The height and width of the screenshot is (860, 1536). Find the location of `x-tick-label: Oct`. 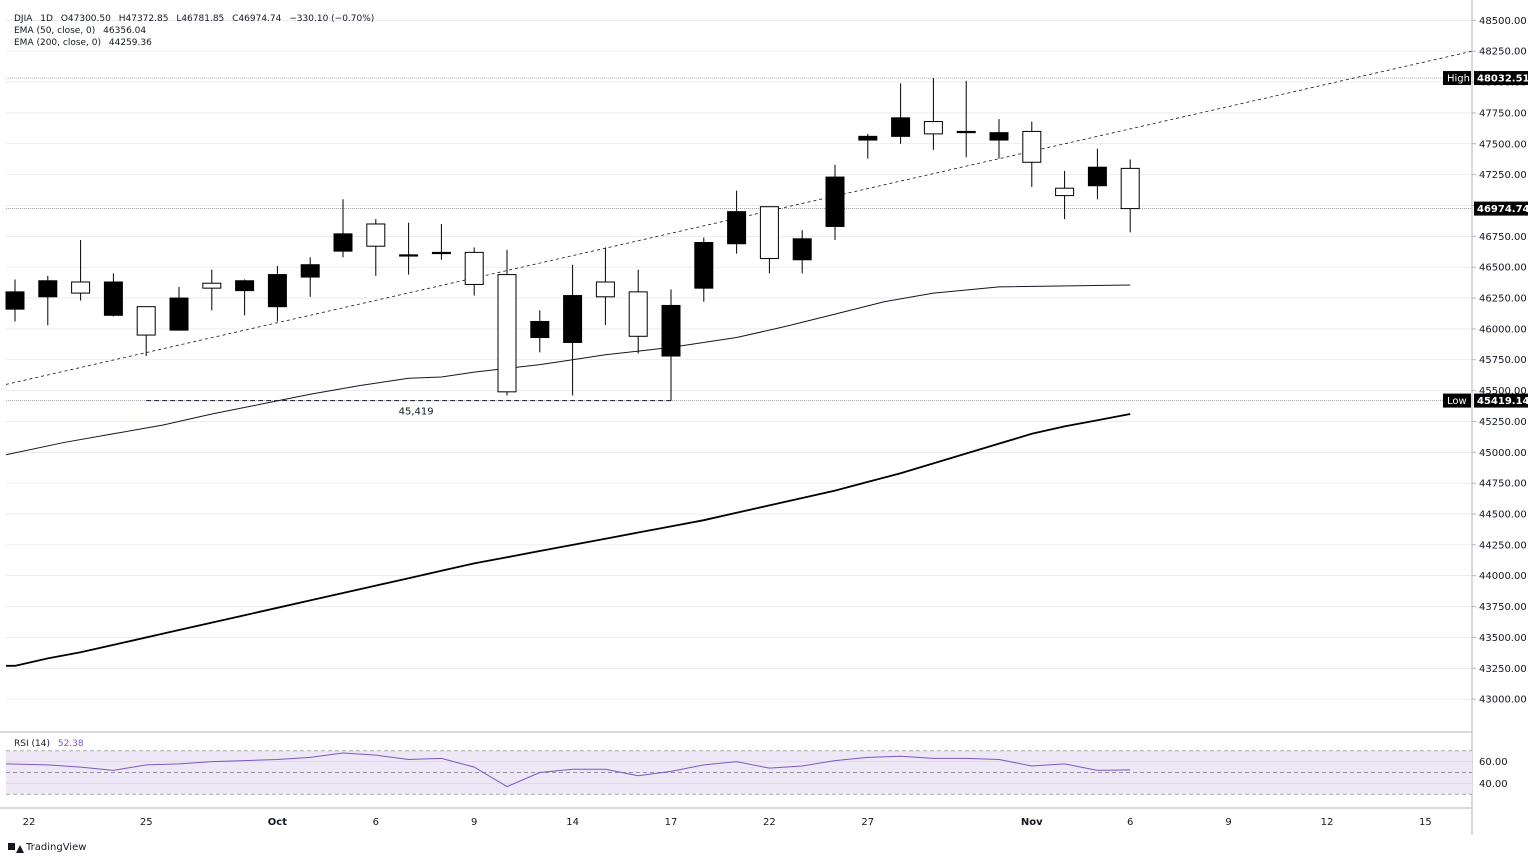

x-tick-label: Oct is located at coordinates (277, 822).